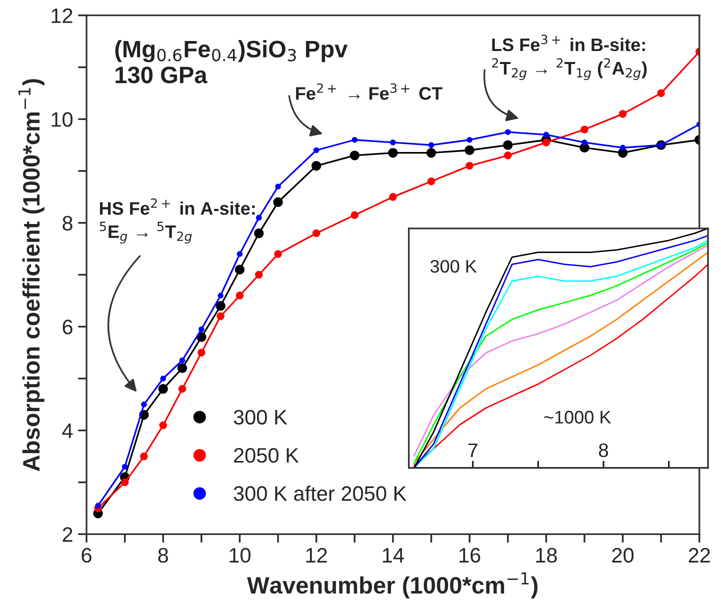  Describe the element at coordinates (261, 417) in the screenshot. I see `legend-label: 300 K` at that location.